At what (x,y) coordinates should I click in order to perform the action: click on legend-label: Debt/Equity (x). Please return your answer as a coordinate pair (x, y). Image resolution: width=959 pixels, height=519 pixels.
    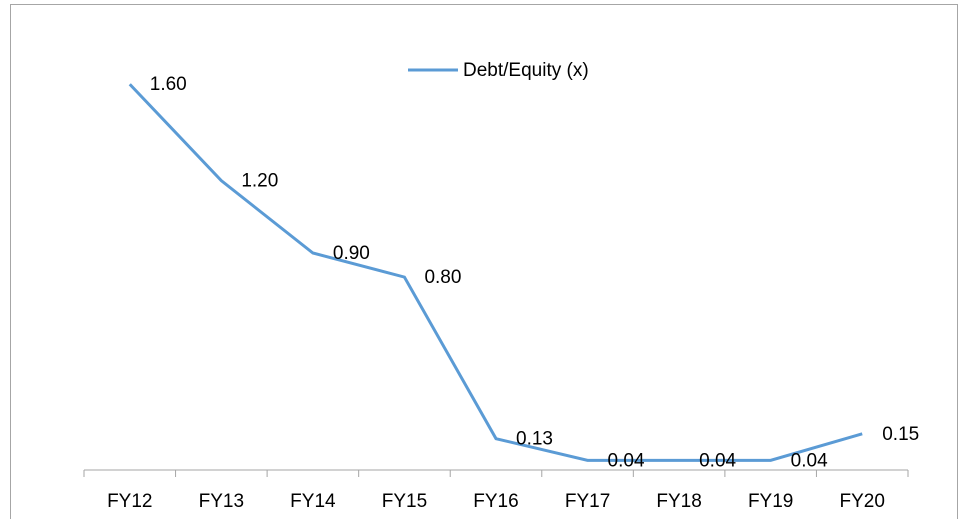
    Looking at the image, I should click on (526, 70).